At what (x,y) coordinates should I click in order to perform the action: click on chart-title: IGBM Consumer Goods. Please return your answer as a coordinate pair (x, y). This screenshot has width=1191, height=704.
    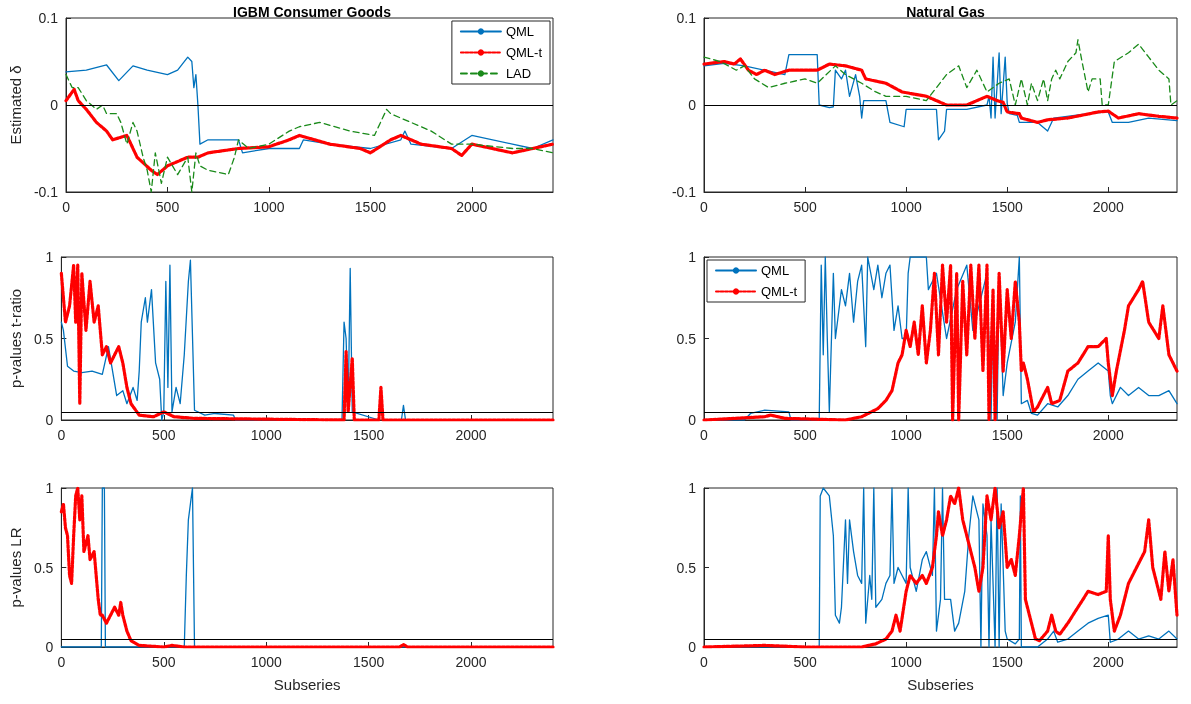
    Looking at the image, I should click on (312, 12).